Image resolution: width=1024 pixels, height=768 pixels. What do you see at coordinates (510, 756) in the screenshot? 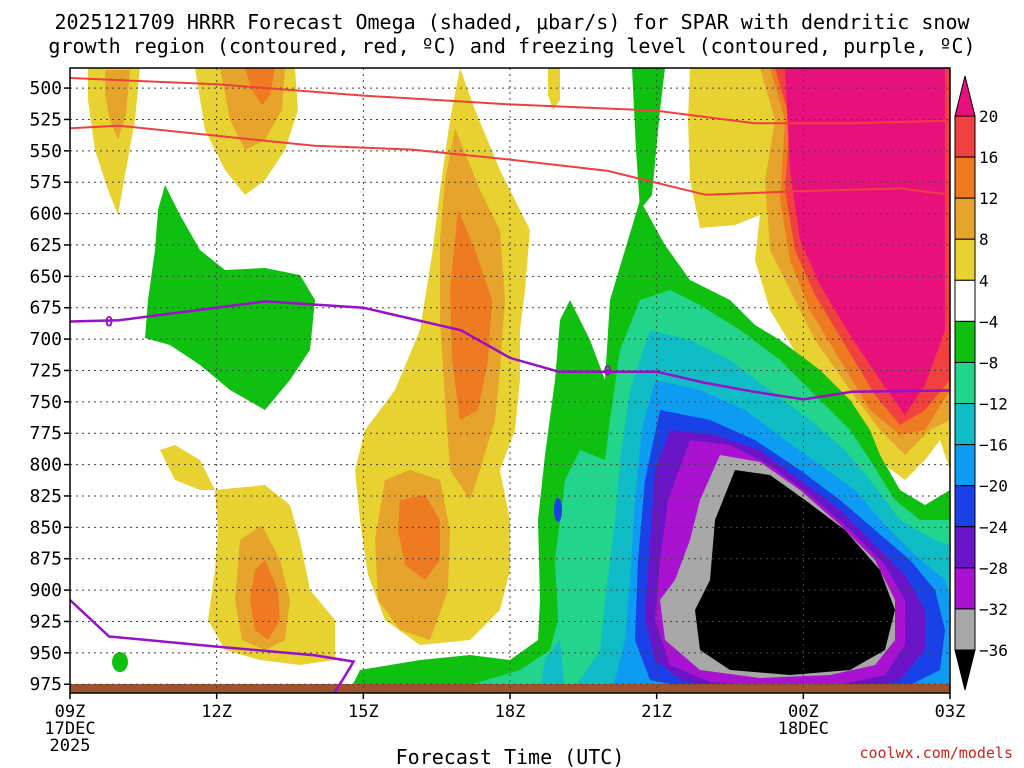
I see `x-axis-title: Forecast Time (UTC)` at bounding box center [510, 756].